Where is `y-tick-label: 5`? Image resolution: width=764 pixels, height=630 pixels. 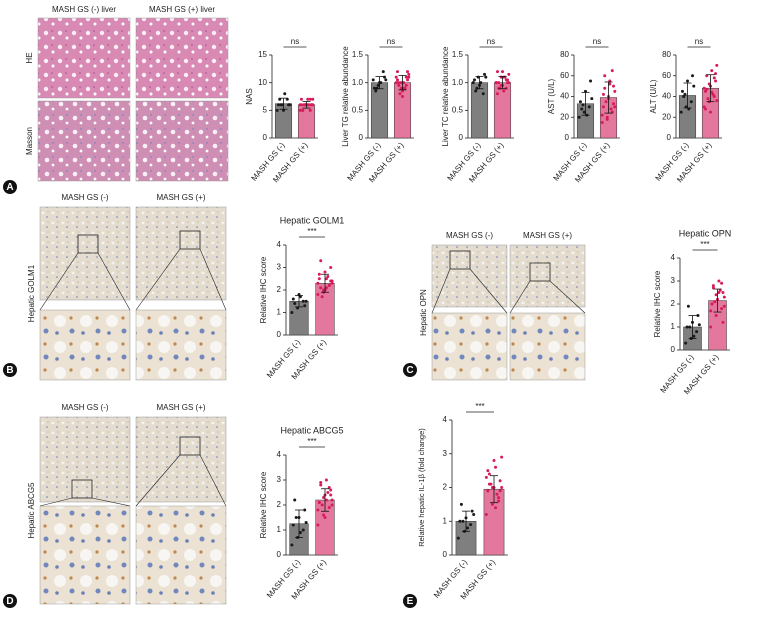 y-tick-label: 5 is located at coordinates (265, 109).